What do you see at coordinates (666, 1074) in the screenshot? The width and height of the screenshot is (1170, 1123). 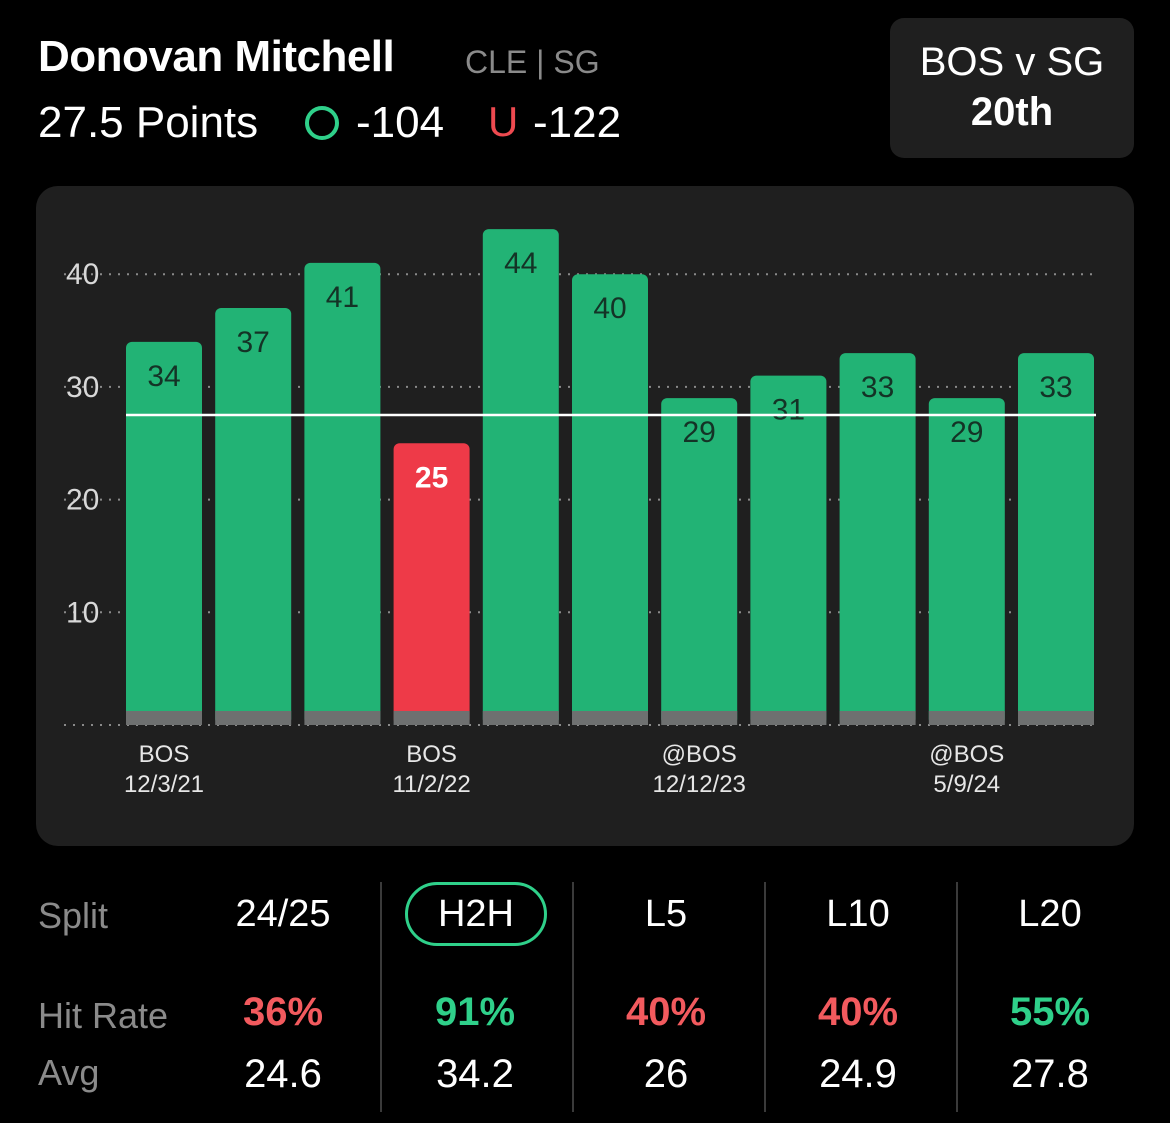 I see `avg-value: 26` at bounding box center [666, 1074].